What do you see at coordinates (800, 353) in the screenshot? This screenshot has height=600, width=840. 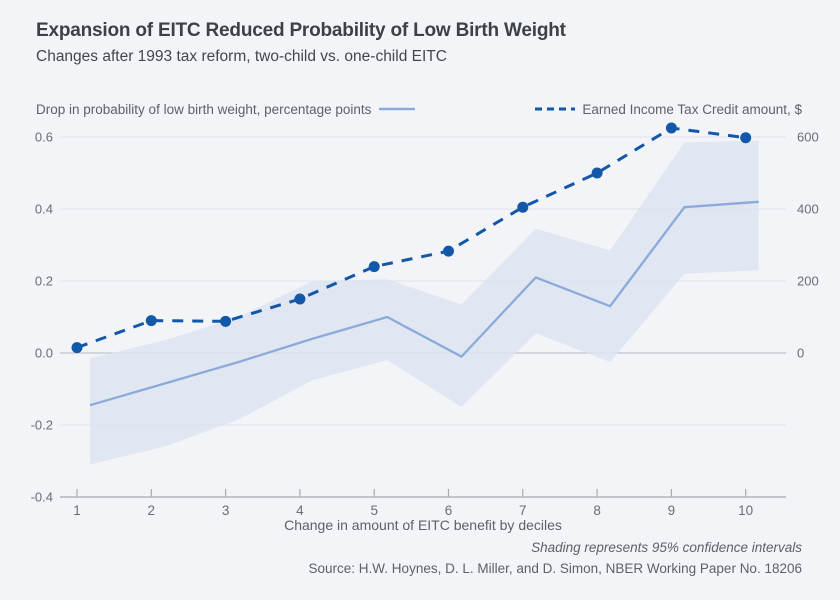 I see `y-axis-label-right: 0` at bounding box center [800, 353].